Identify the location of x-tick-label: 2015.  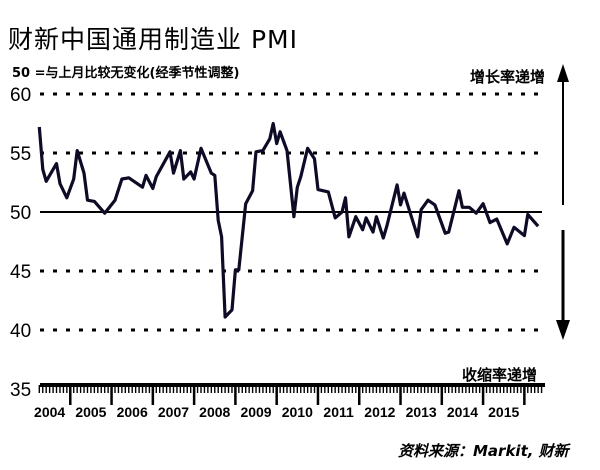
(503, 412).